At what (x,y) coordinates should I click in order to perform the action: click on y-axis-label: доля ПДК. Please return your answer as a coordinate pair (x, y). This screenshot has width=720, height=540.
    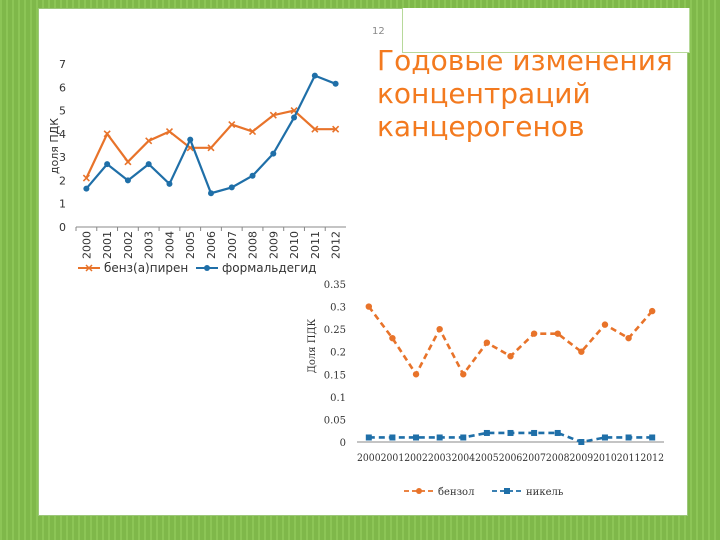
    Looking at the image, I should click on (54, 146).